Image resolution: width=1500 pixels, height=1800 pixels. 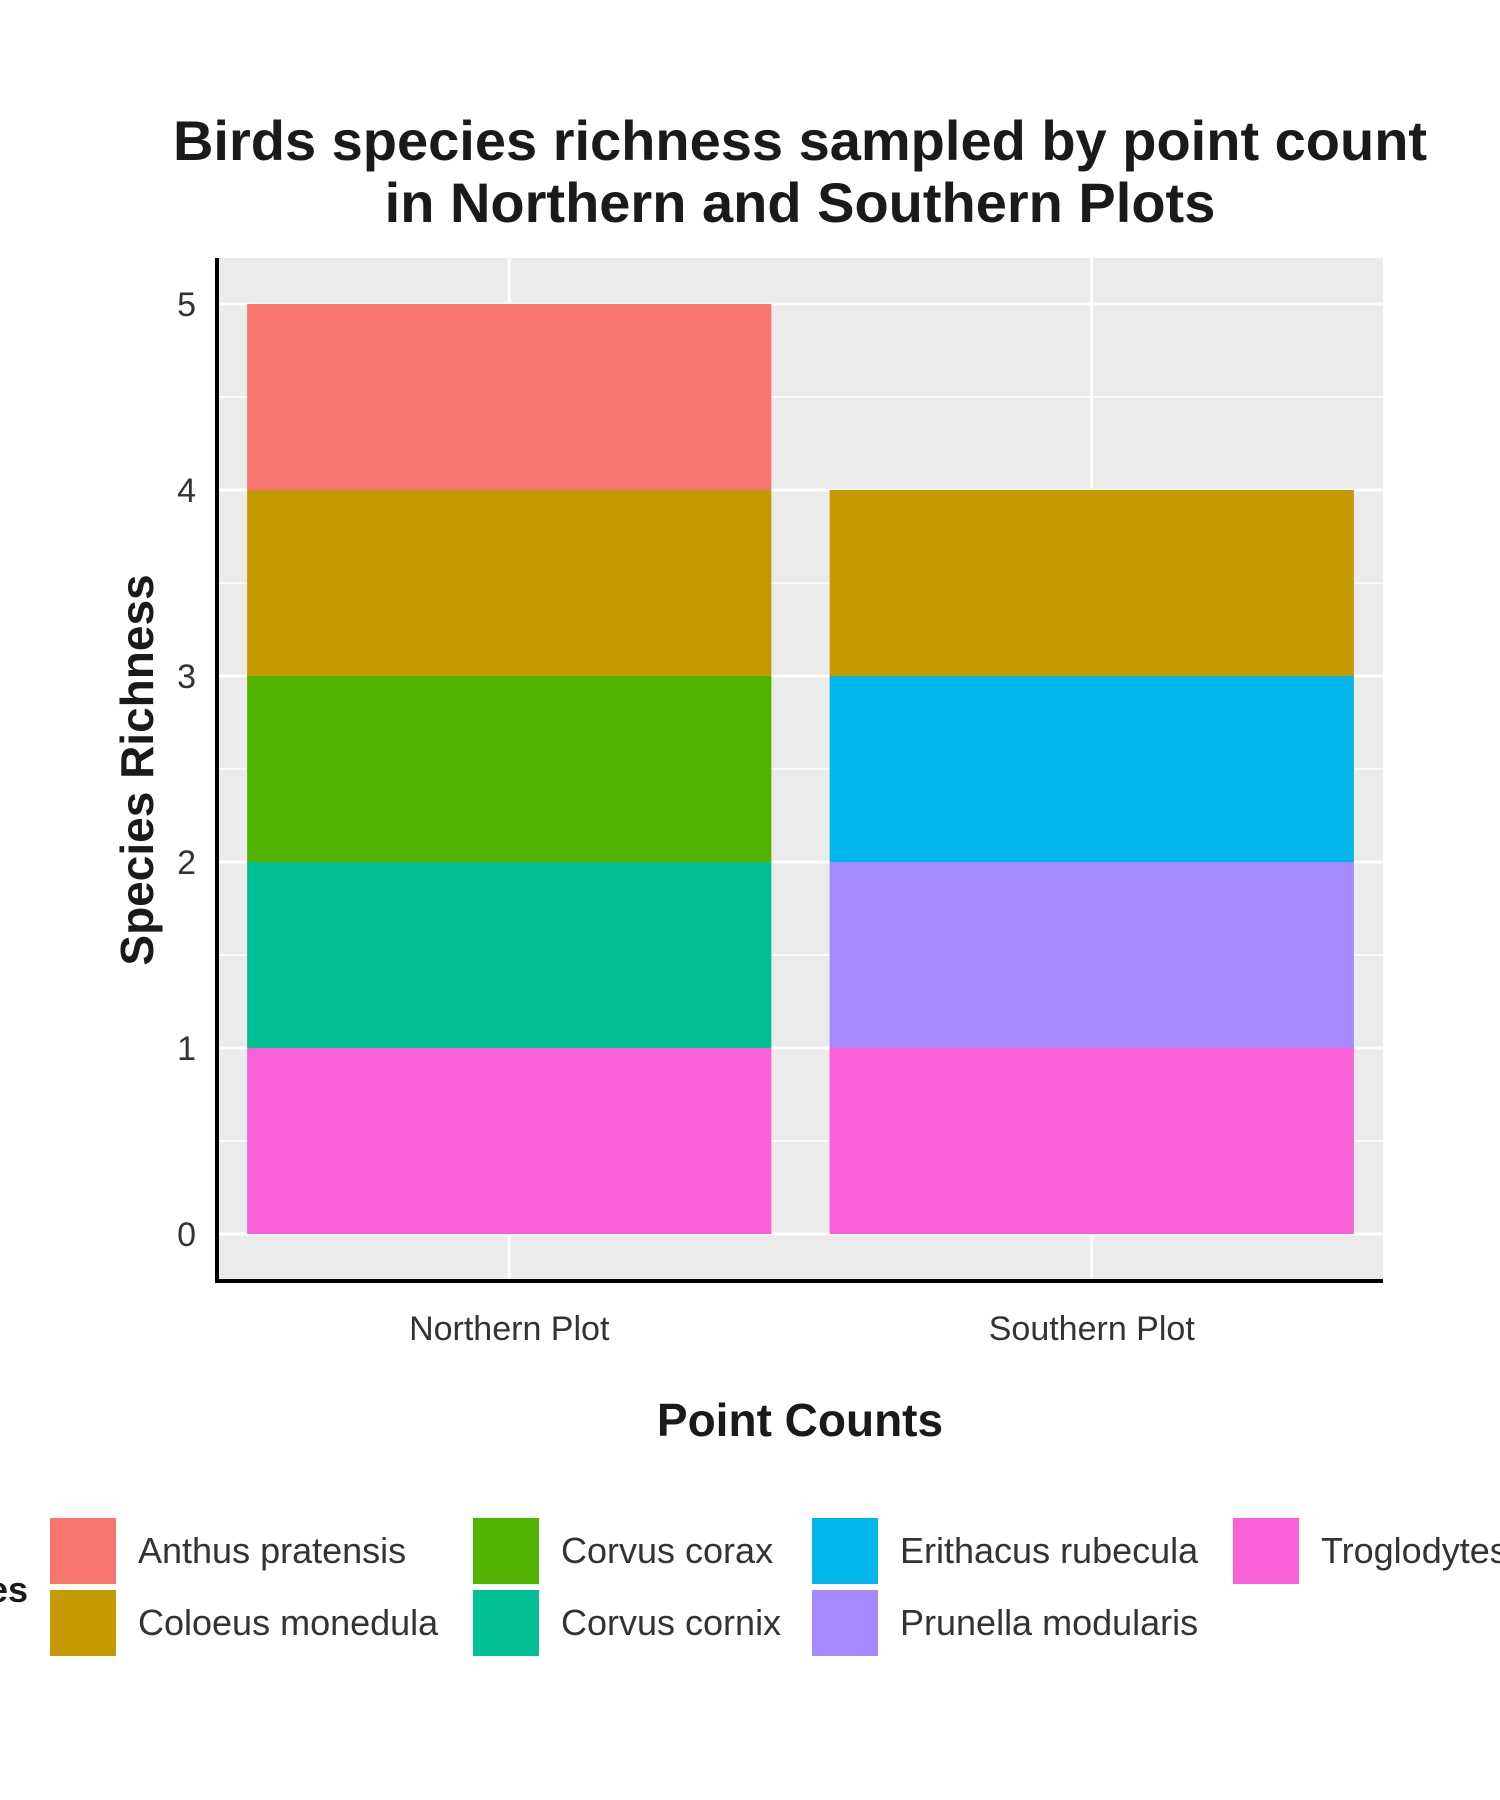 I want to click on y-tick-labels: 0 1 2 3 4 5, so click(x=186, y=770).